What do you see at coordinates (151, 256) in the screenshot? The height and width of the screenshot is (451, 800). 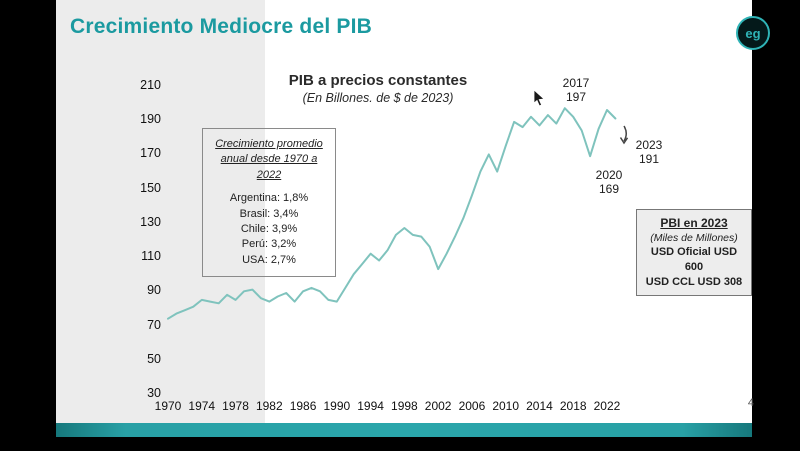 I see `y-axis-tick-label: 110` at bounding box center [151, 256].